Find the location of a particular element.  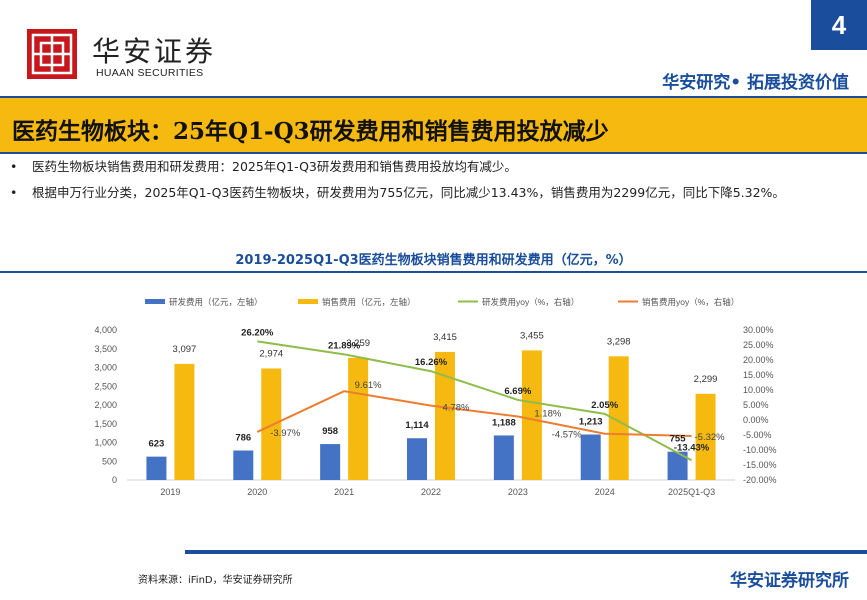

x-tick-label: 2020 is located at coordinates (257, 492).